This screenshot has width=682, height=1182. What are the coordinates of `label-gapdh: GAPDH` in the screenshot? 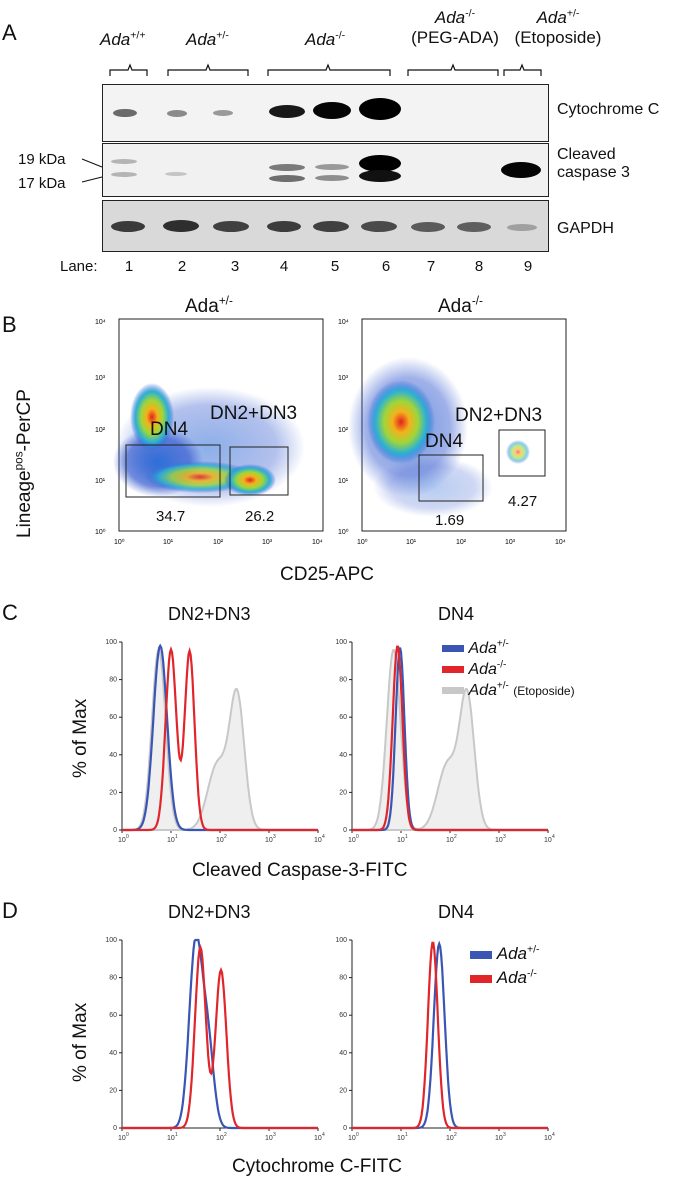 It's located at (585, 228).